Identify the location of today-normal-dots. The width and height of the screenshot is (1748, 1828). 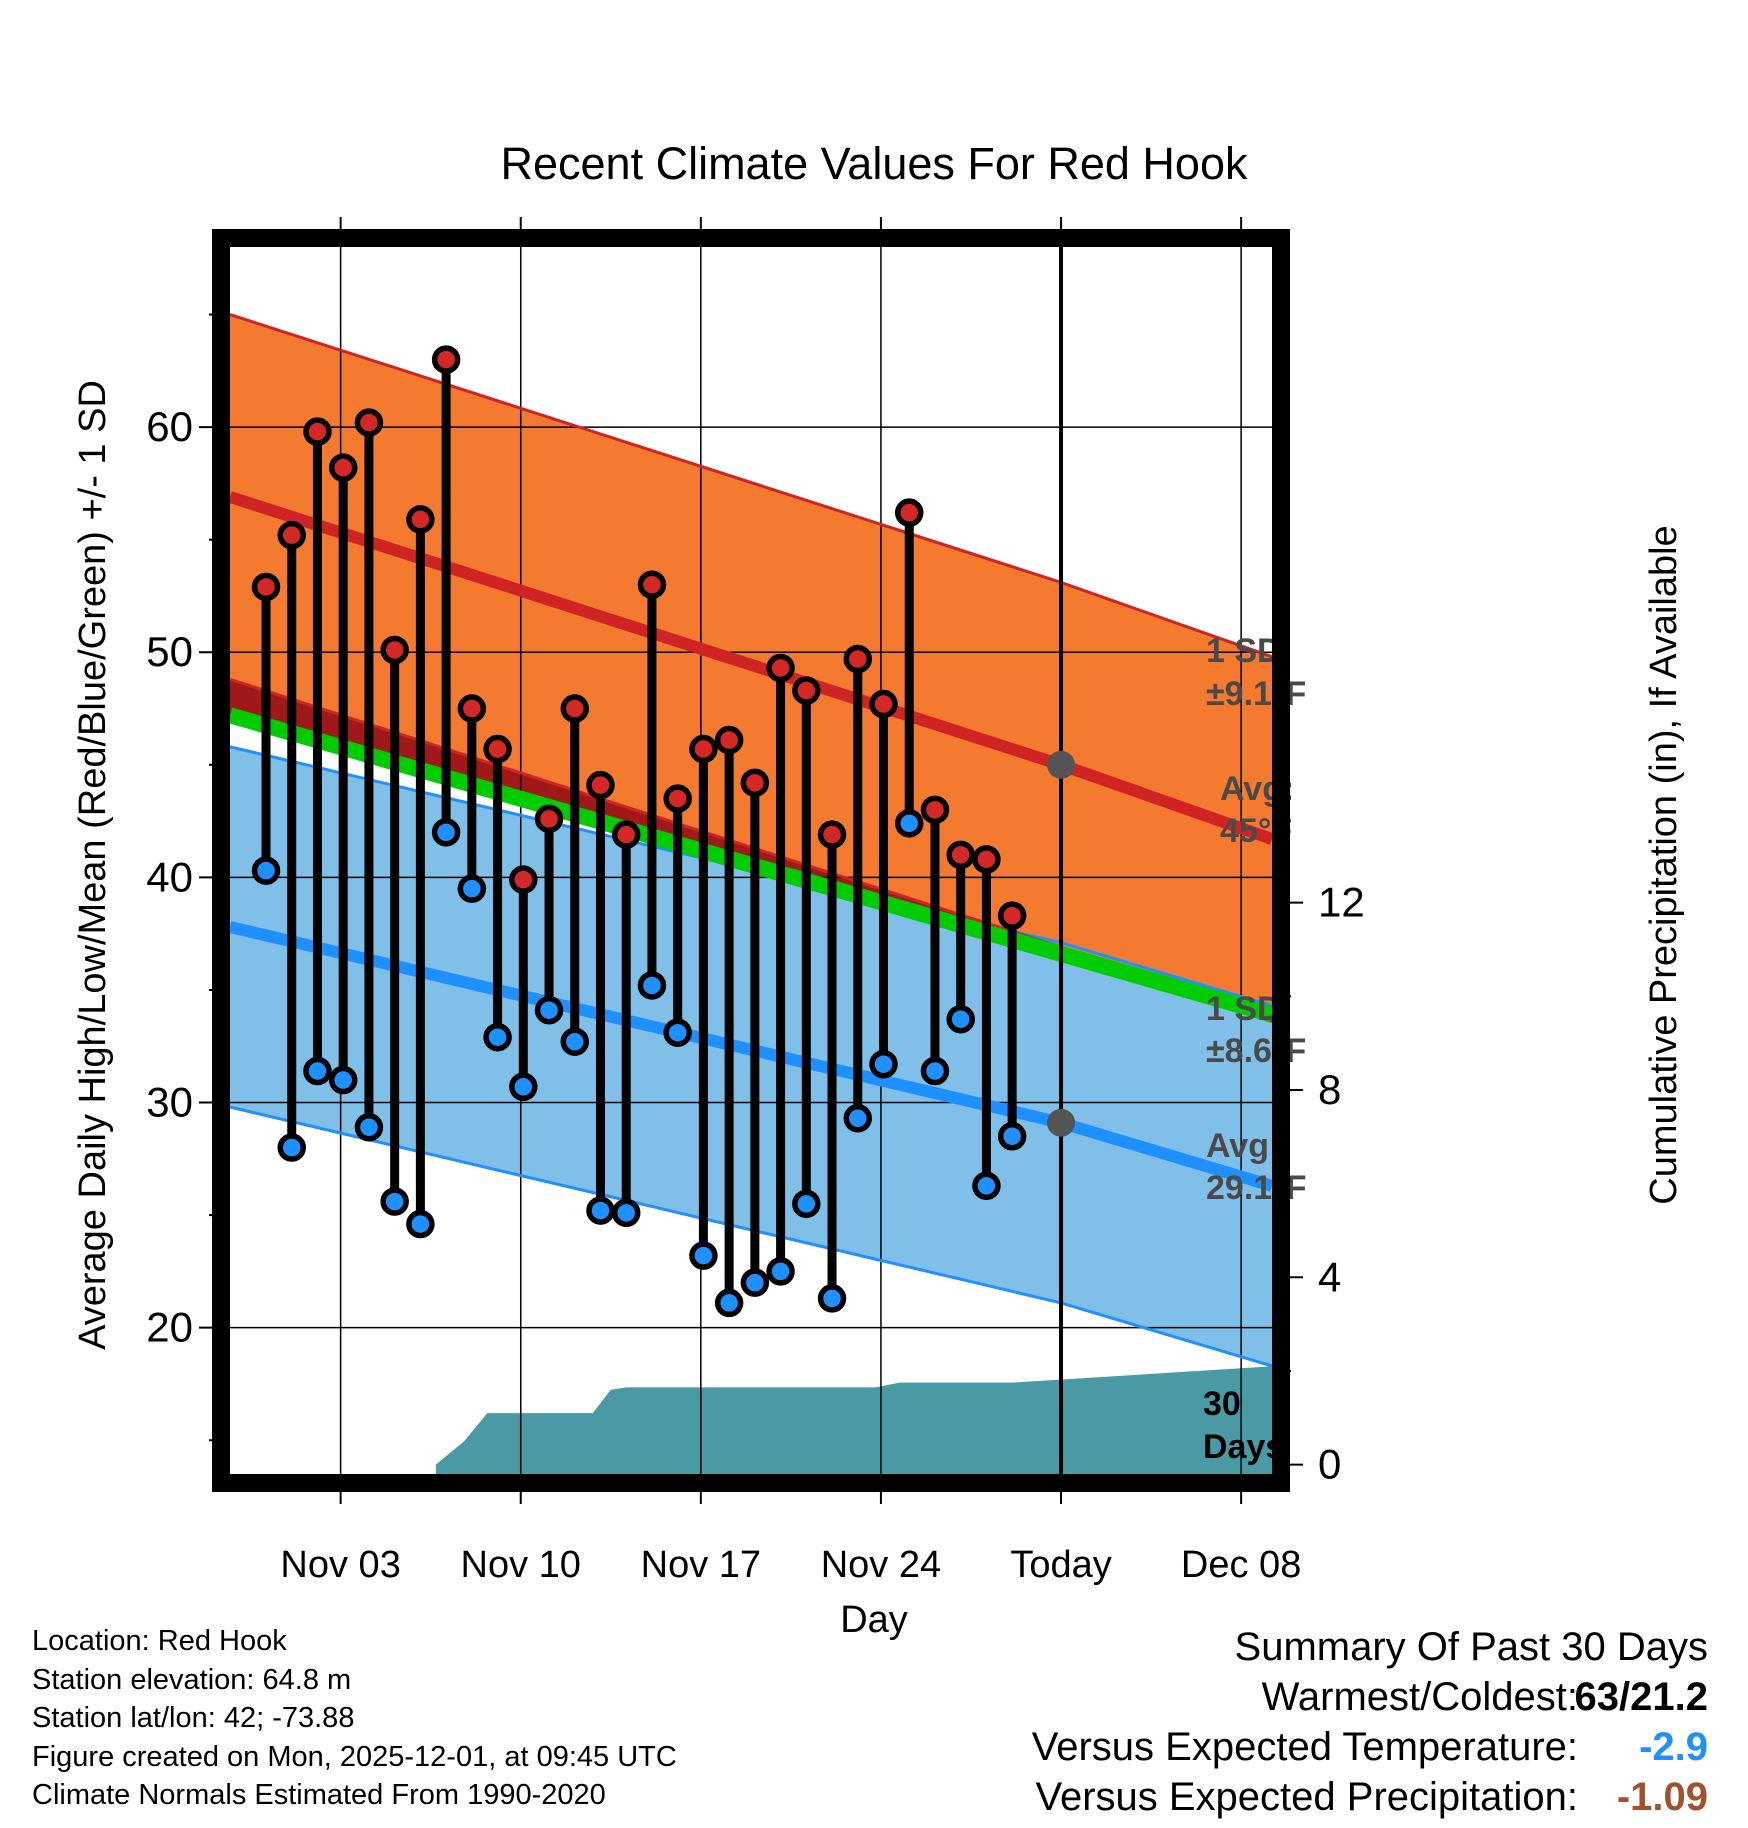
(1061, 943).